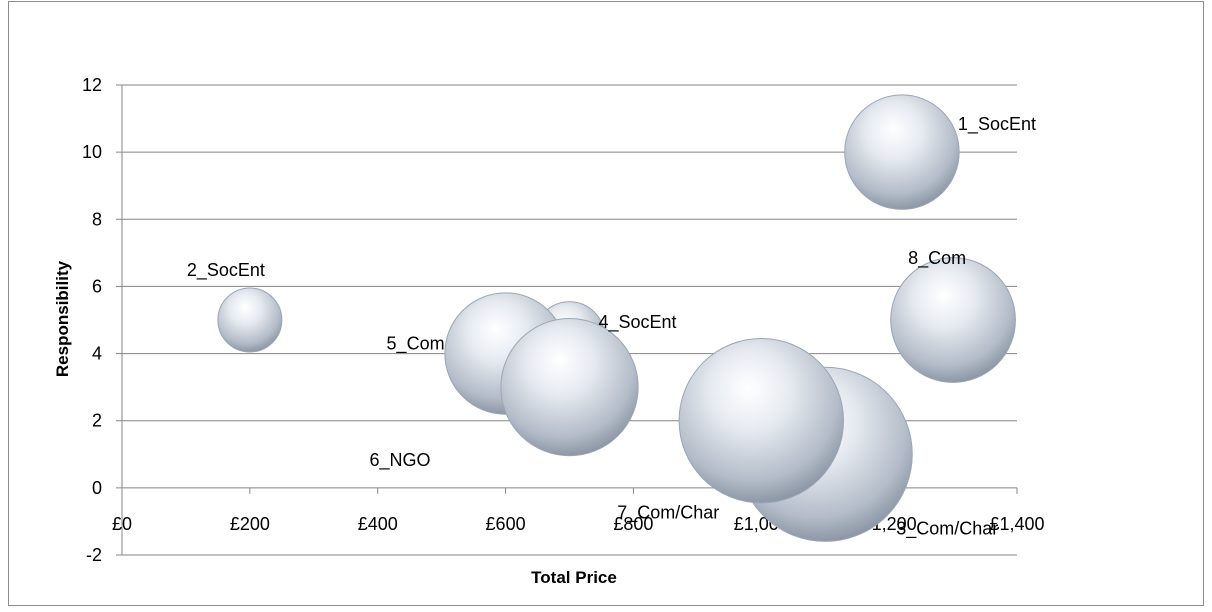 The height and width of the screenshot is (612, 1212). Describe the element at coordinates (250, 524) in the screenshot. I see `x-tick-label: £200` at that location.